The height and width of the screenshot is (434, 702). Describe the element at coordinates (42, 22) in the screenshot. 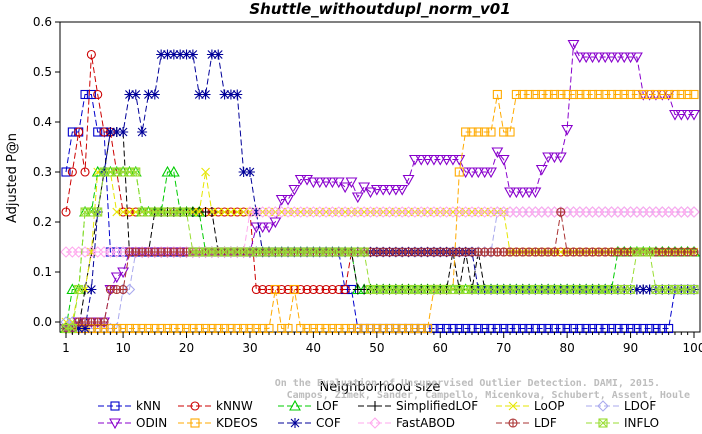

I see `y-tick-label: 0.6` at that location.